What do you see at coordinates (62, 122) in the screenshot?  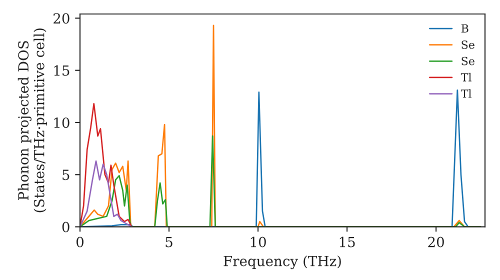 I see `y-tick-label: 10` at bounding box center [62, 122].